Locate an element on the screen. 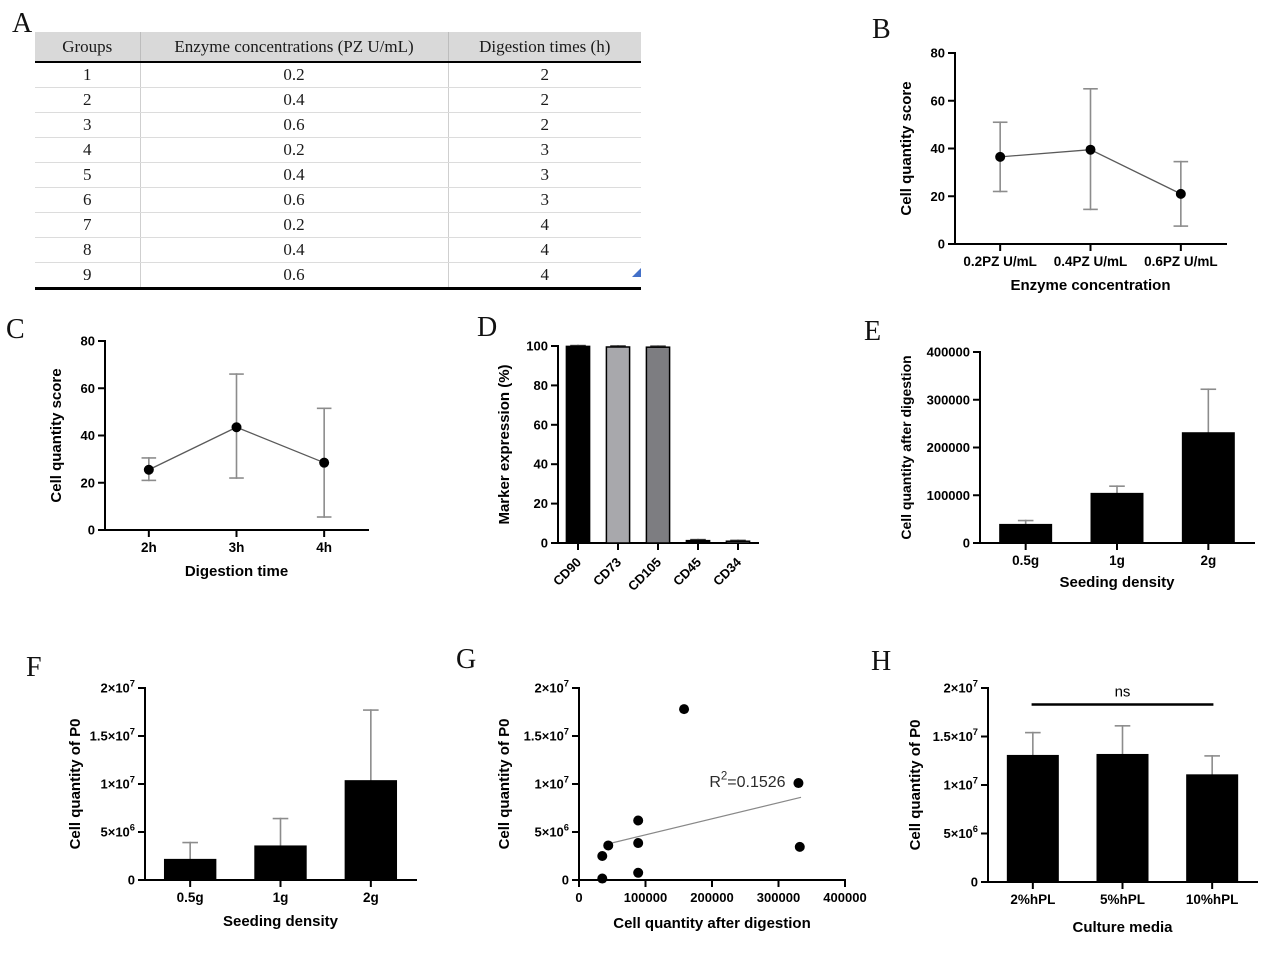  table-row: 6 0.6 3 is located at coordinates (338, 200).